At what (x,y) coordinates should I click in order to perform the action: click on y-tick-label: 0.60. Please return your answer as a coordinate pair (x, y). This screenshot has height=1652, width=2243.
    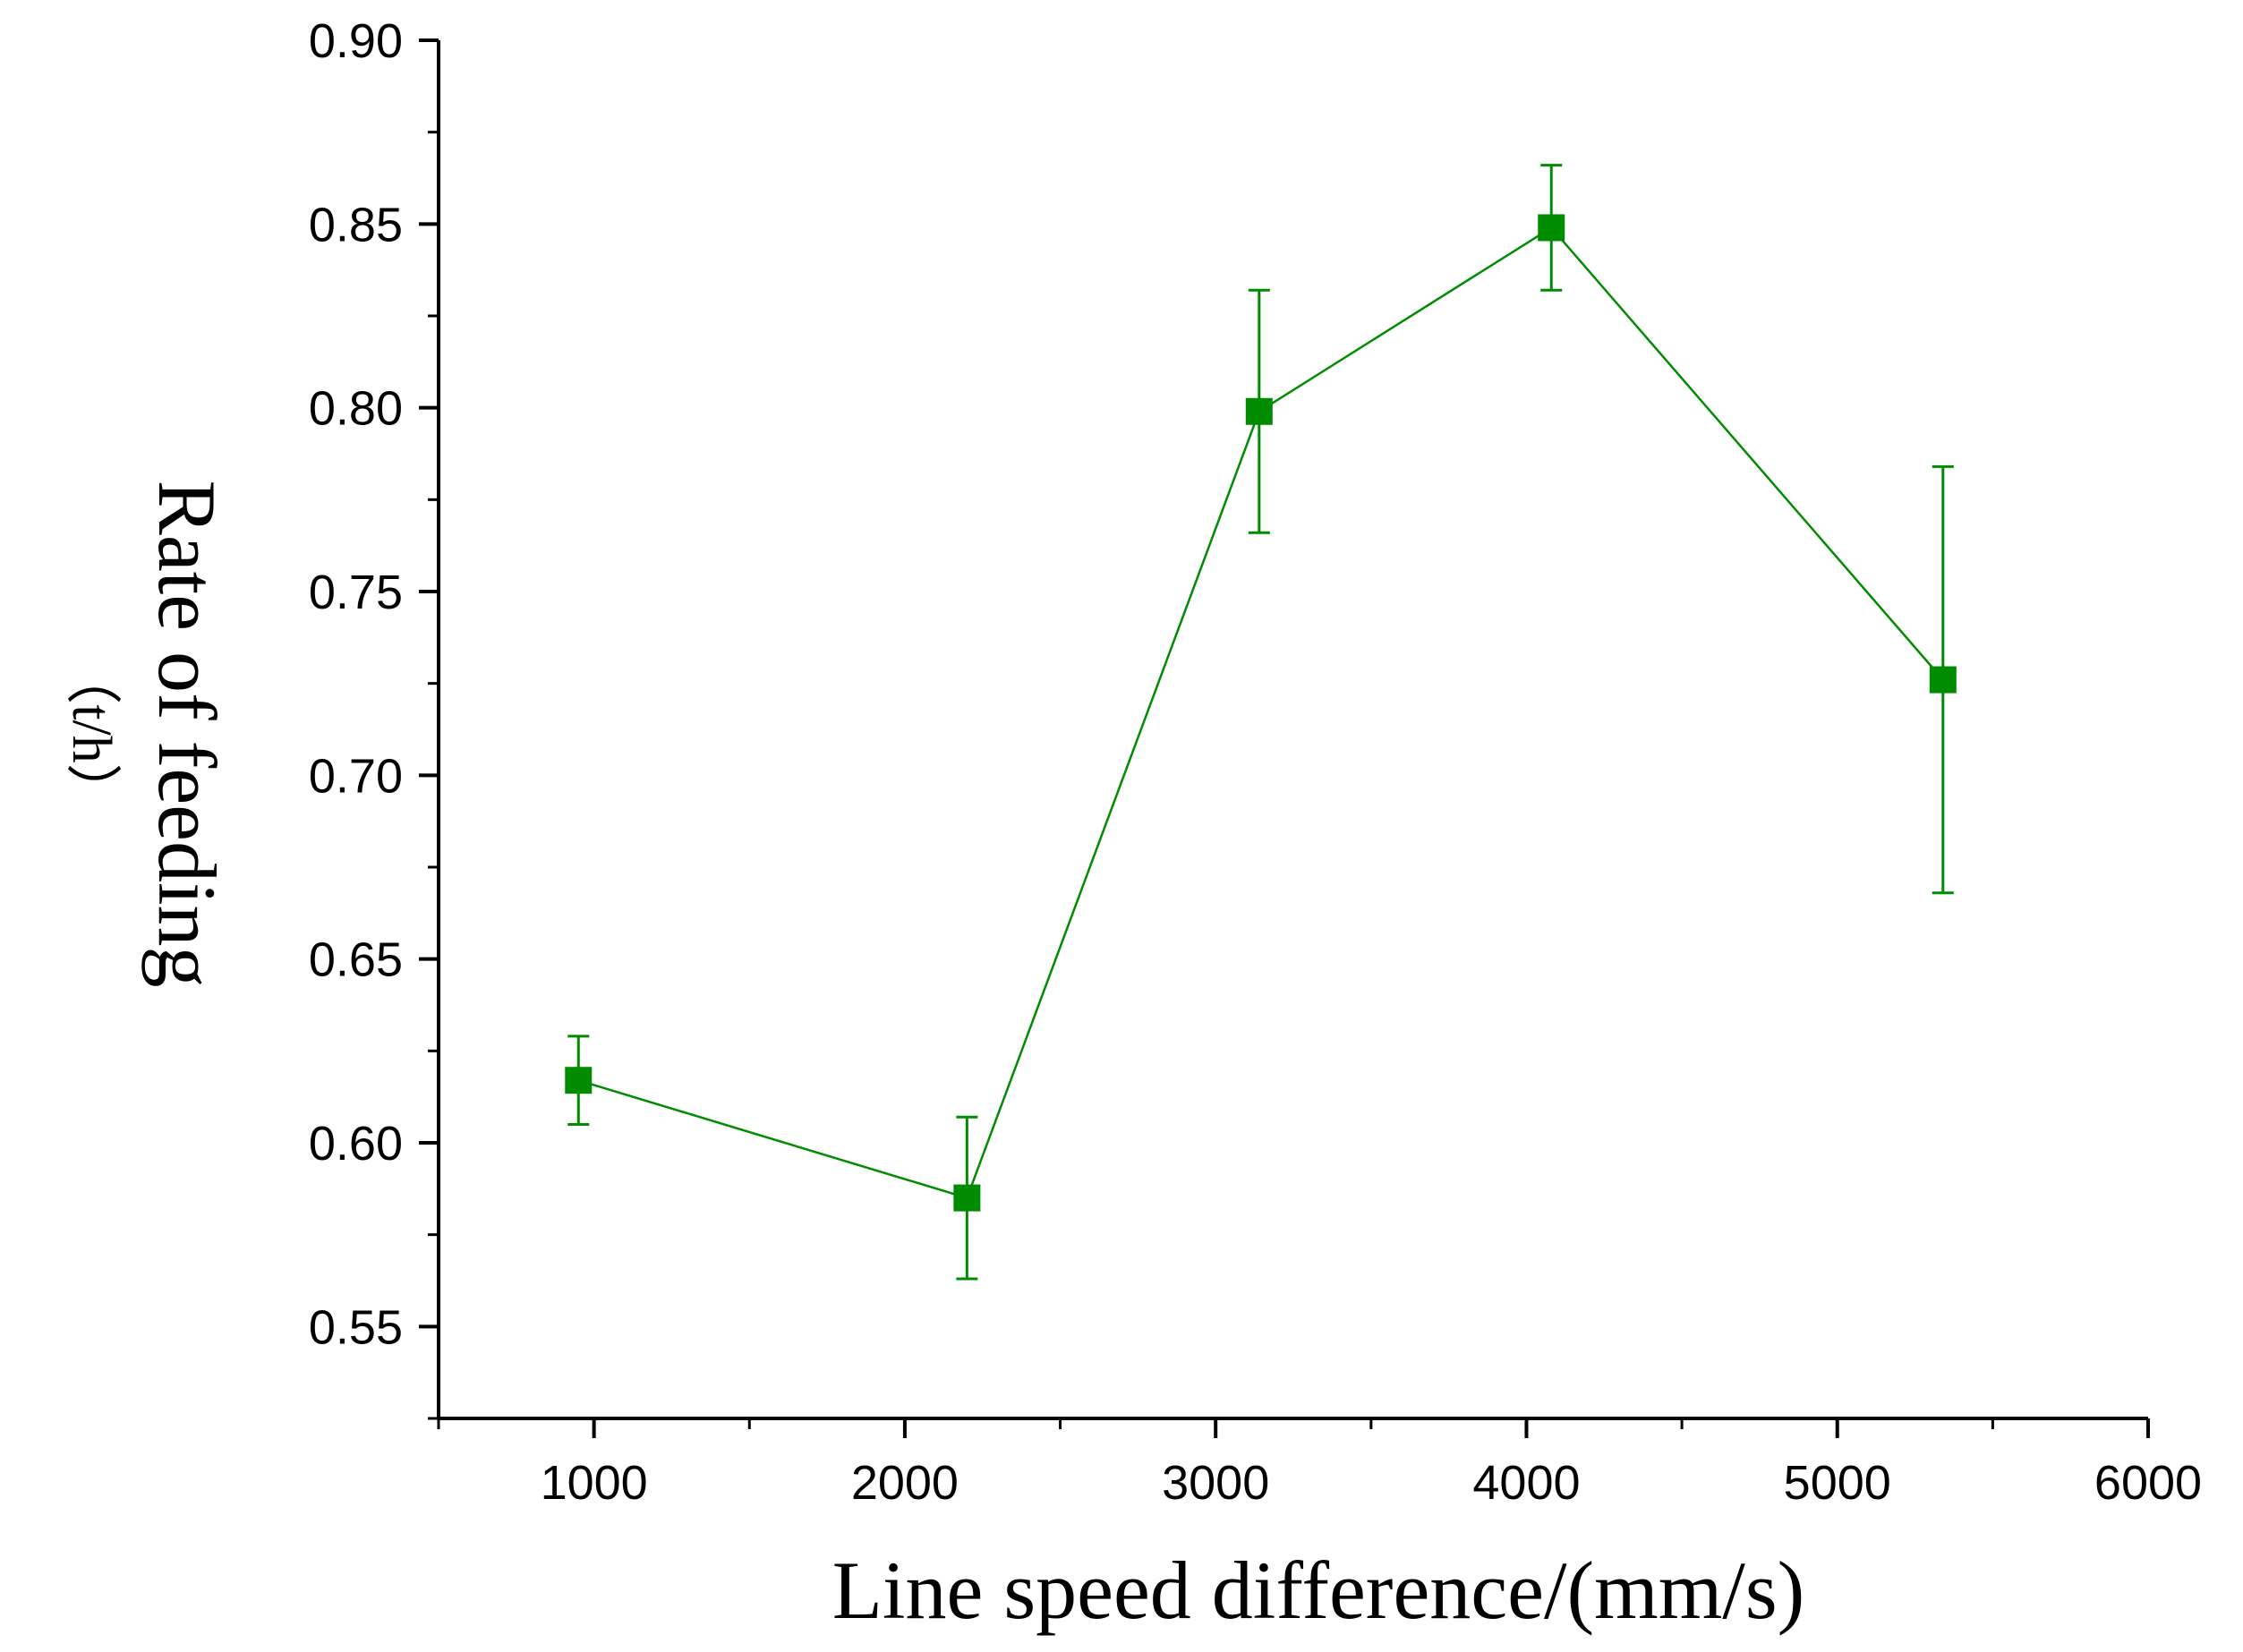
    Looking at the image, I should click on (356, 1144).